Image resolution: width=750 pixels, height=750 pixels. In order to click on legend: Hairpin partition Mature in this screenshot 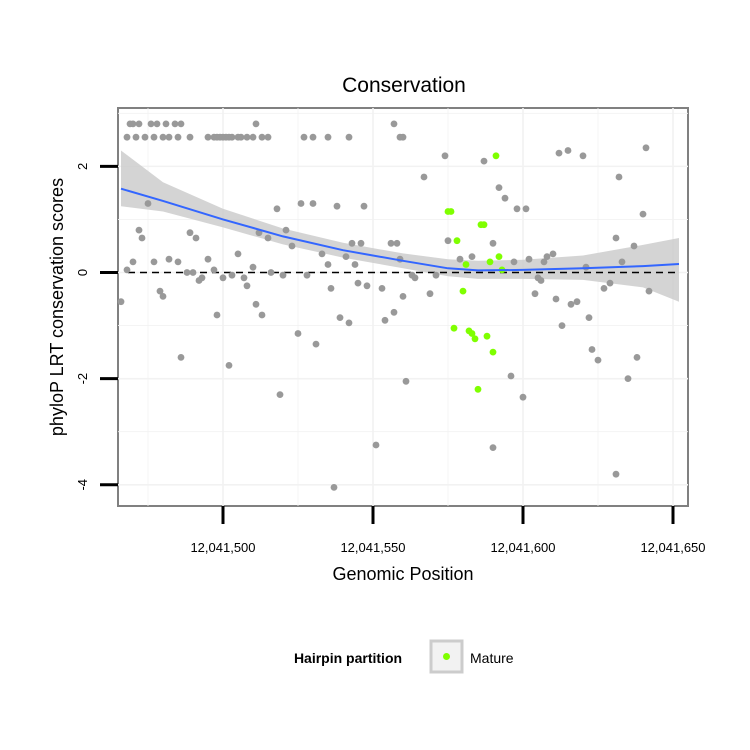, I will do `click(404, 656)`.